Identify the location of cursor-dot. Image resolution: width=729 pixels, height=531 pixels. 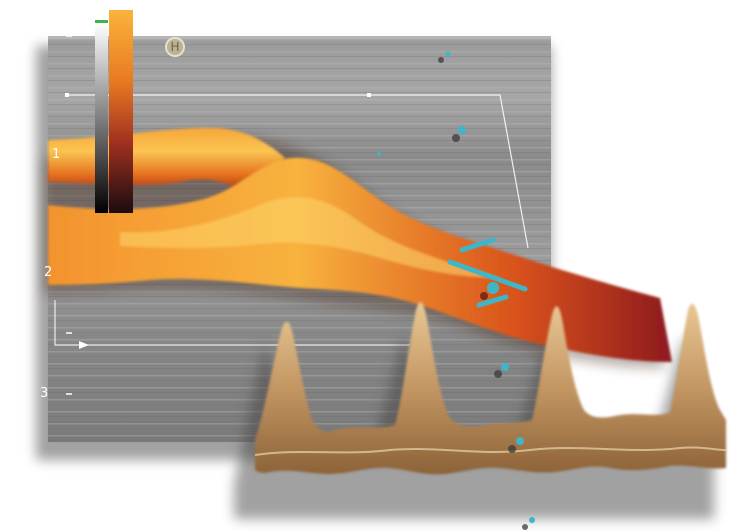
(493, 288).